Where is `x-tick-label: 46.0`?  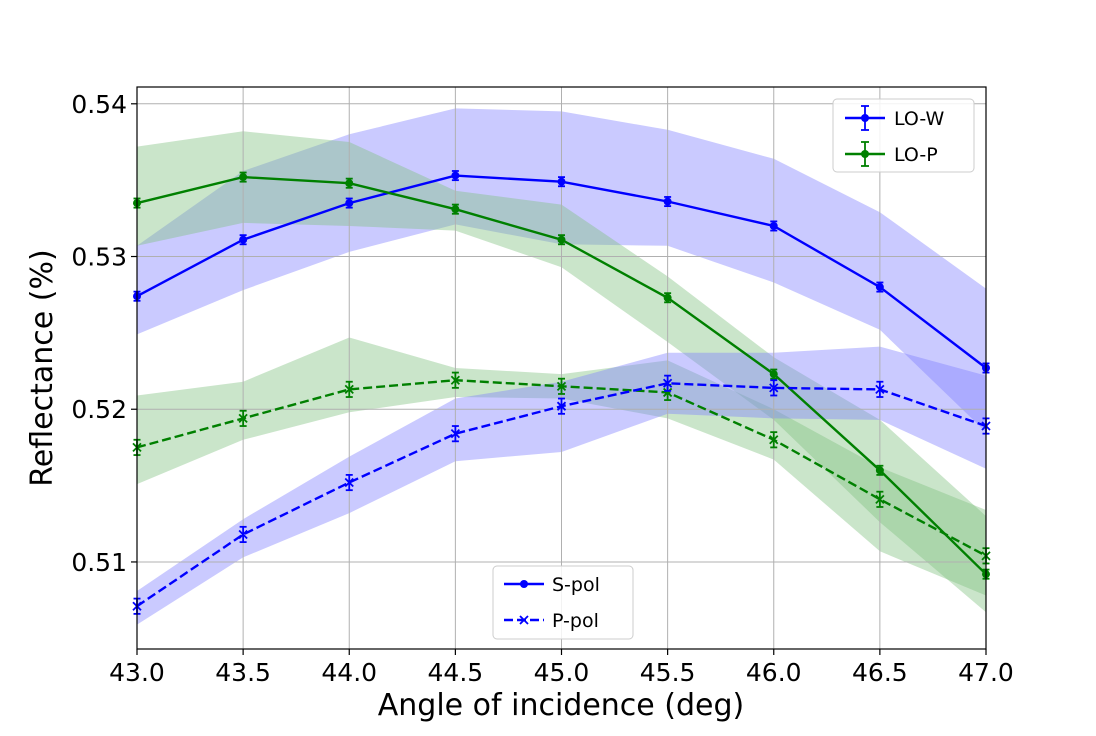 x-tick-label: 46.0 is located at coordinates (774, 672).